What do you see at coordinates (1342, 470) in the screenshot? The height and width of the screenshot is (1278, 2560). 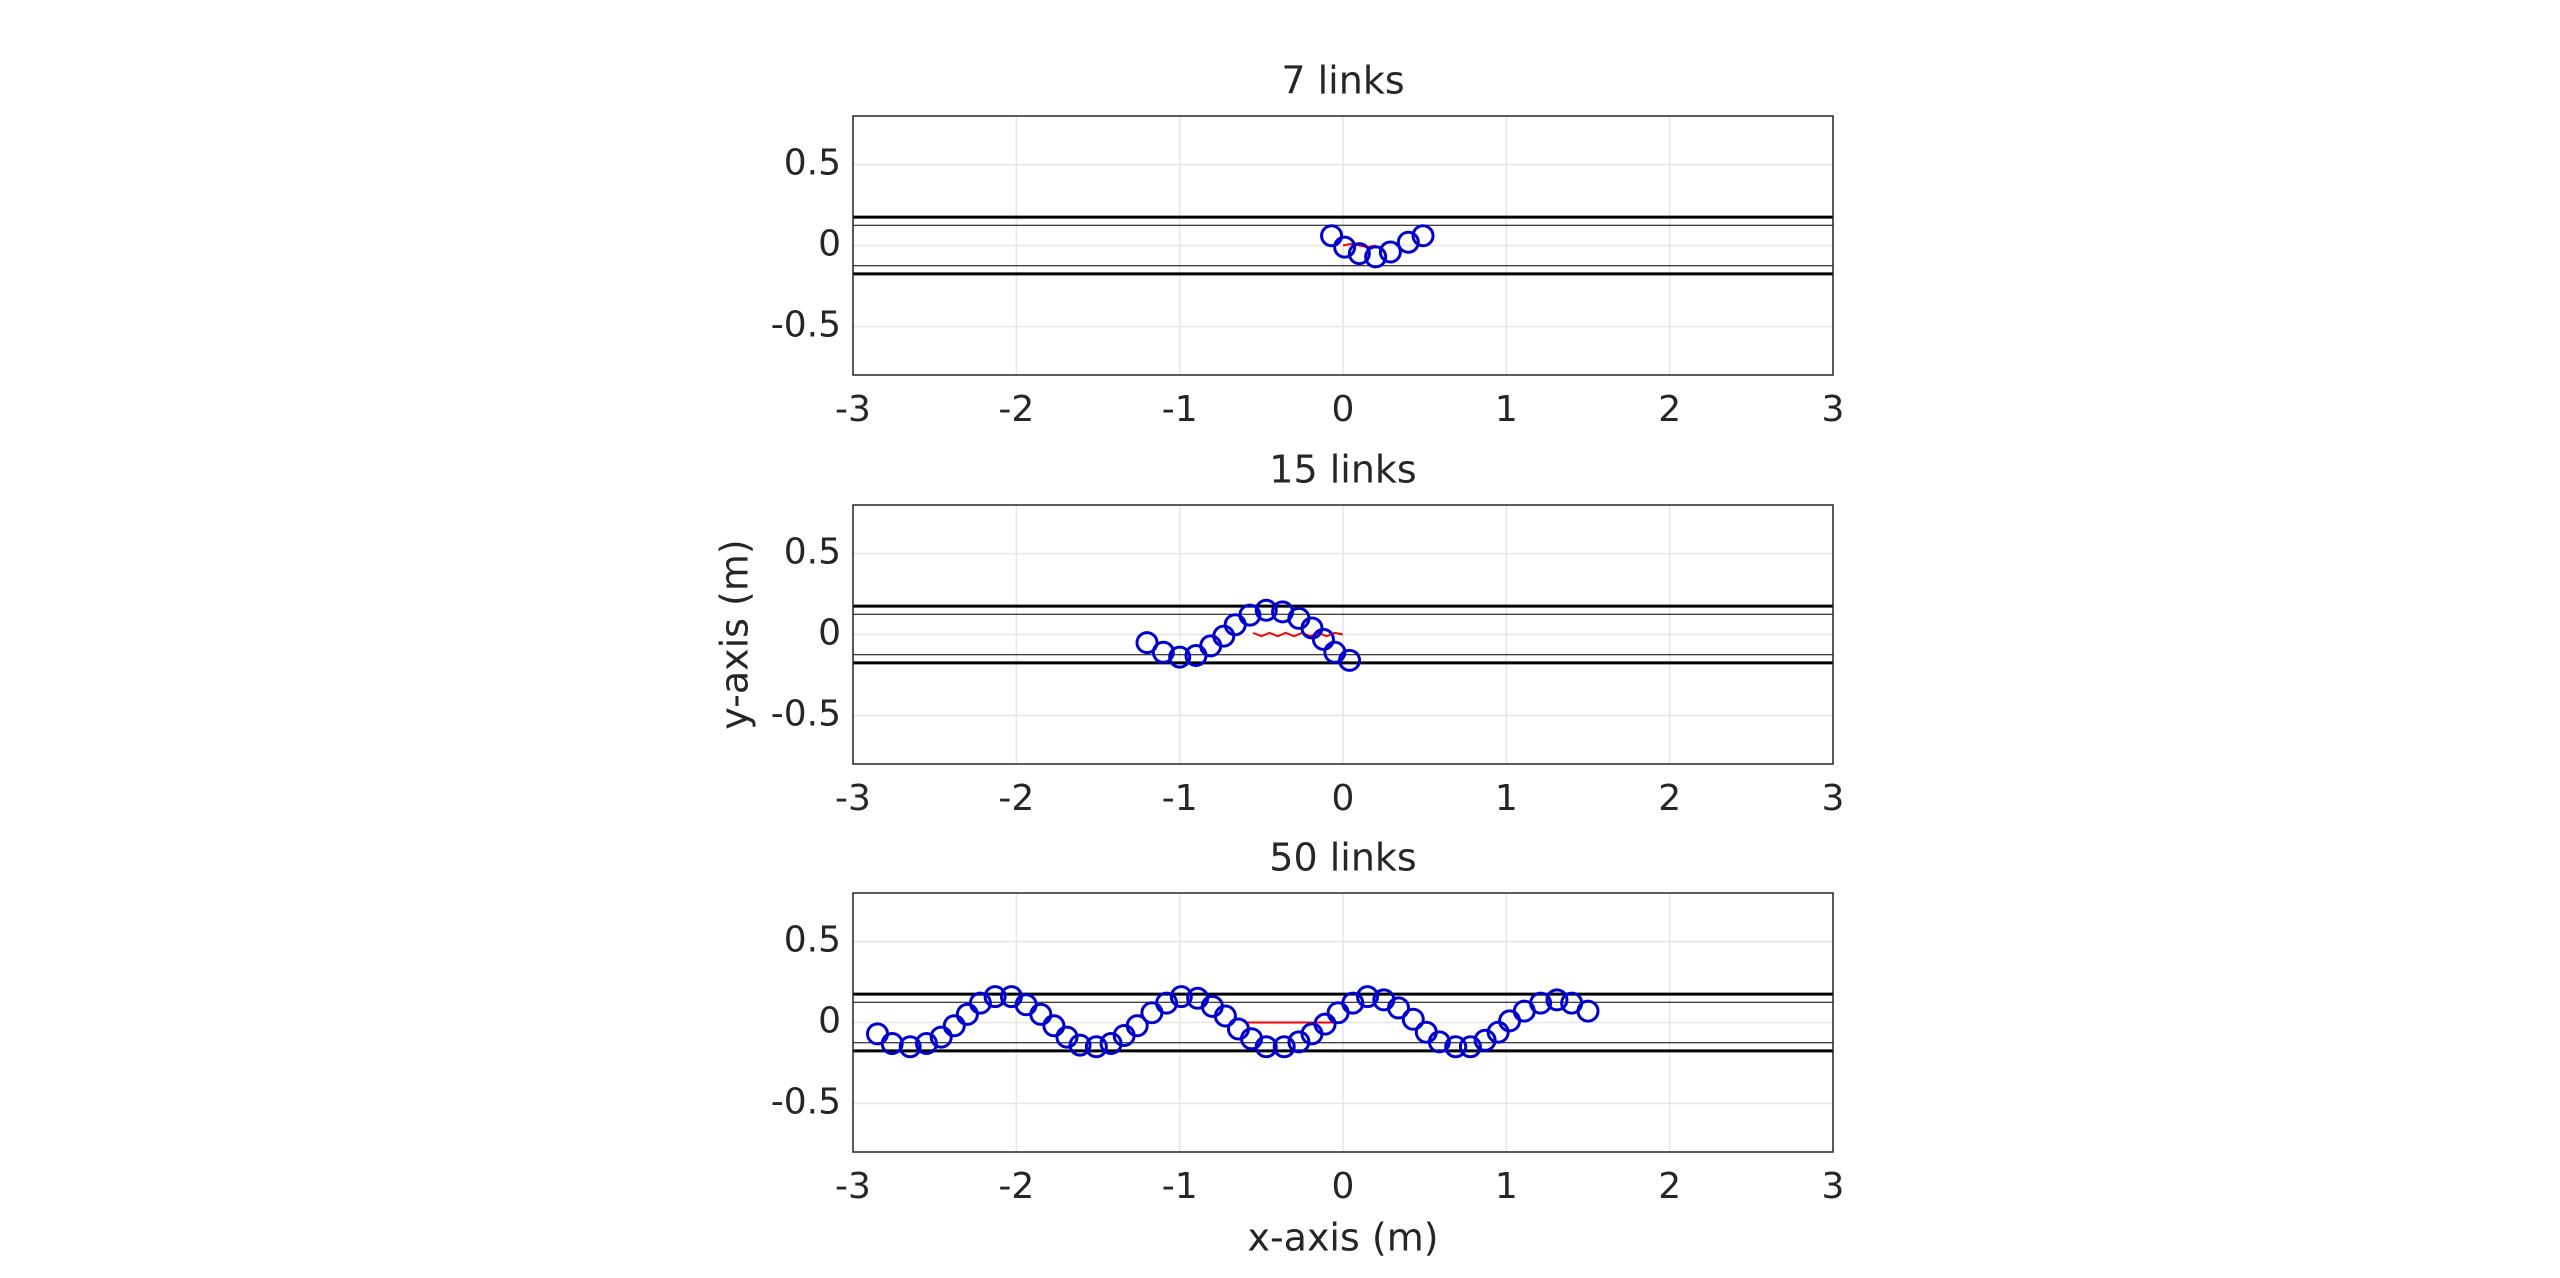 I see `subplot-title: 15 links` at bounding box center [1342, 470].